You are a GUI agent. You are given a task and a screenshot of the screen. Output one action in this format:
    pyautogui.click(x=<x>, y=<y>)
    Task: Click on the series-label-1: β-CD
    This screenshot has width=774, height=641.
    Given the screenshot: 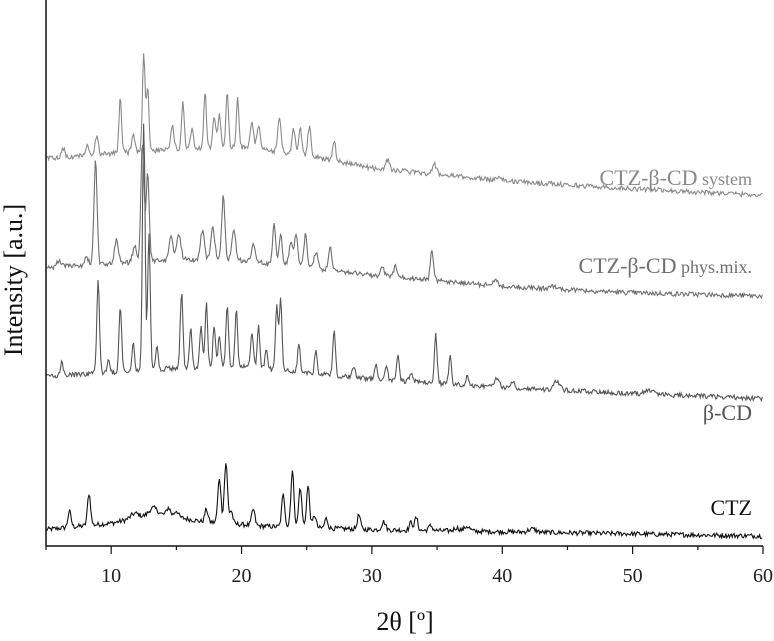 What is the action you would take?
    pyautogui.click(x=727, y=412)
    